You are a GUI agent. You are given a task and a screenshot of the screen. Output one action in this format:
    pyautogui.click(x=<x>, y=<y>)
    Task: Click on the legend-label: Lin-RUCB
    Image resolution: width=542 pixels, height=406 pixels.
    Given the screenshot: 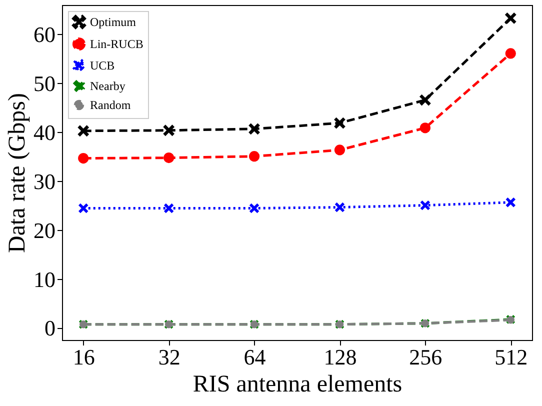 What is the action you would take?
    pyautogui.click(x=117, y=44)
    